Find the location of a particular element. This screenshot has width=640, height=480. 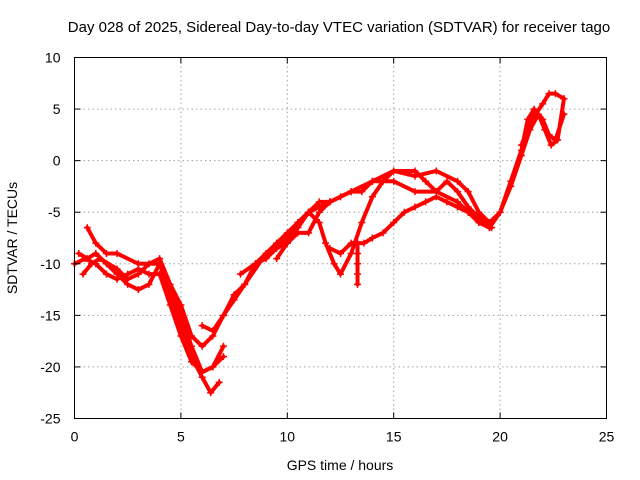

x-tick-label: 0 is located at coordinates (75, 437).